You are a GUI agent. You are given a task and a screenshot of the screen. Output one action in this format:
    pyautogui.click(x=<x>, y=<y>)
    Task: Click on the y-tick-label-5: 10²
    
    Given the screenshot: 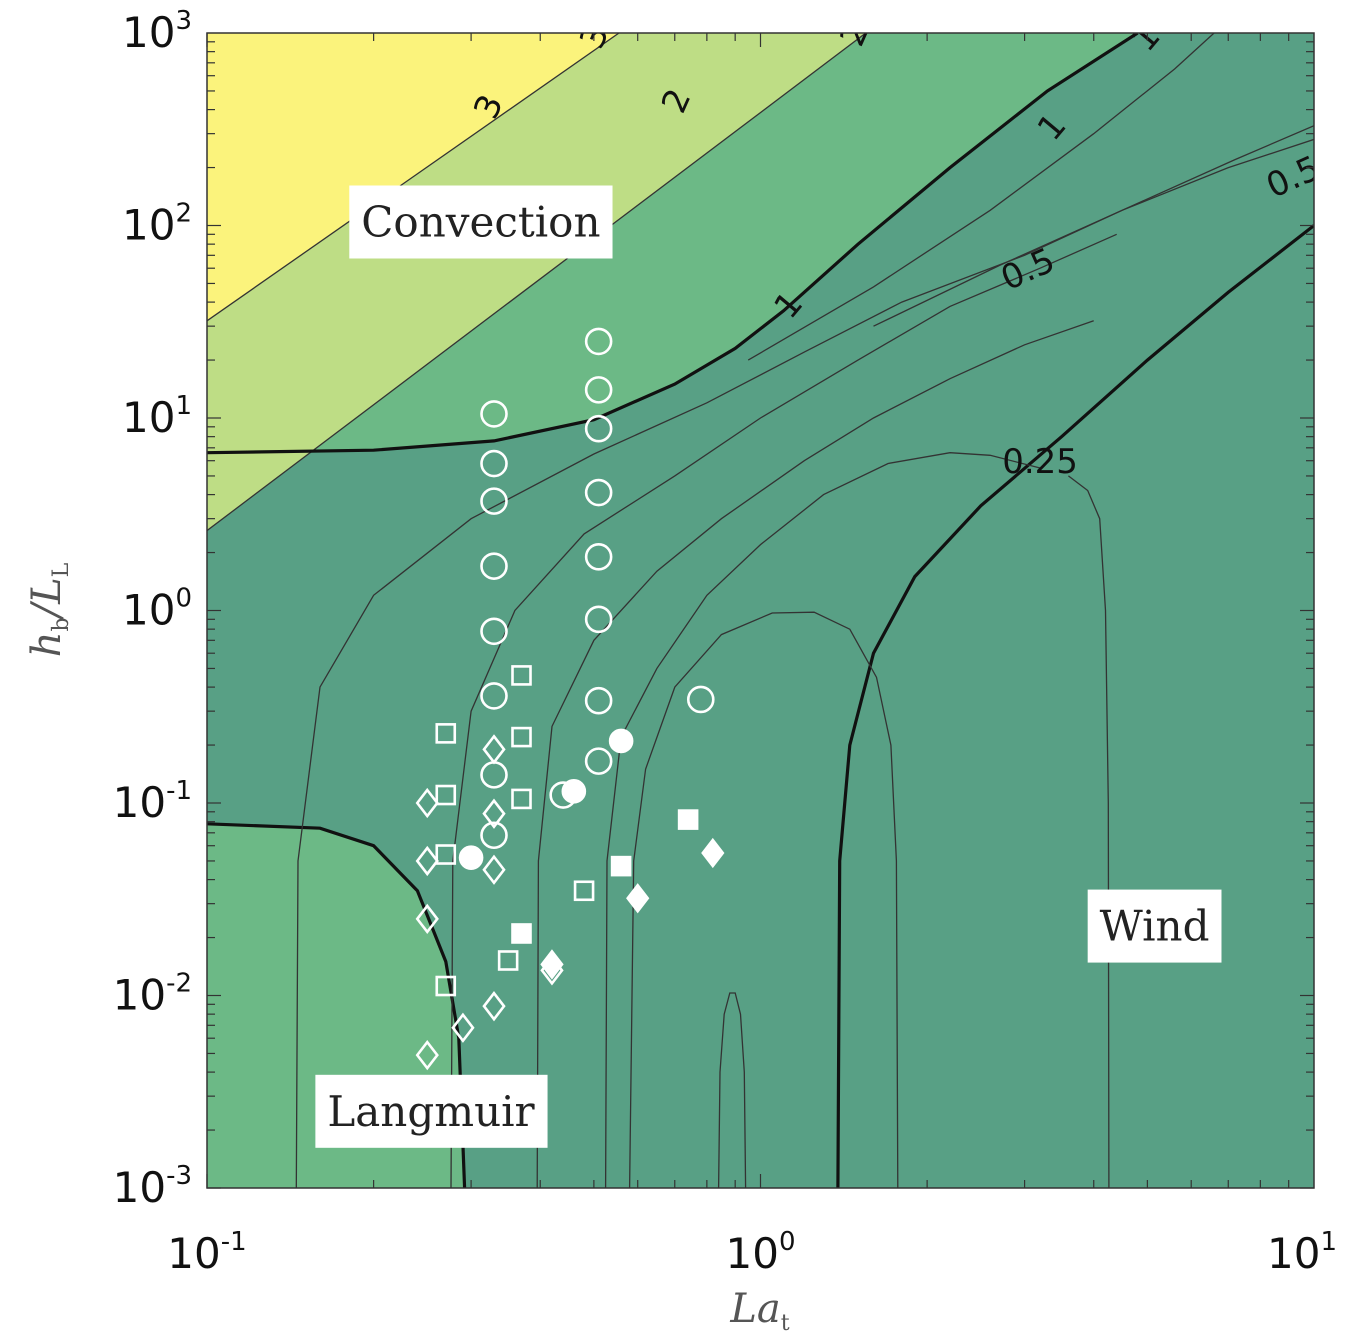 What is the action you would take?
    pyautogui.click(x=157, y=224)
    